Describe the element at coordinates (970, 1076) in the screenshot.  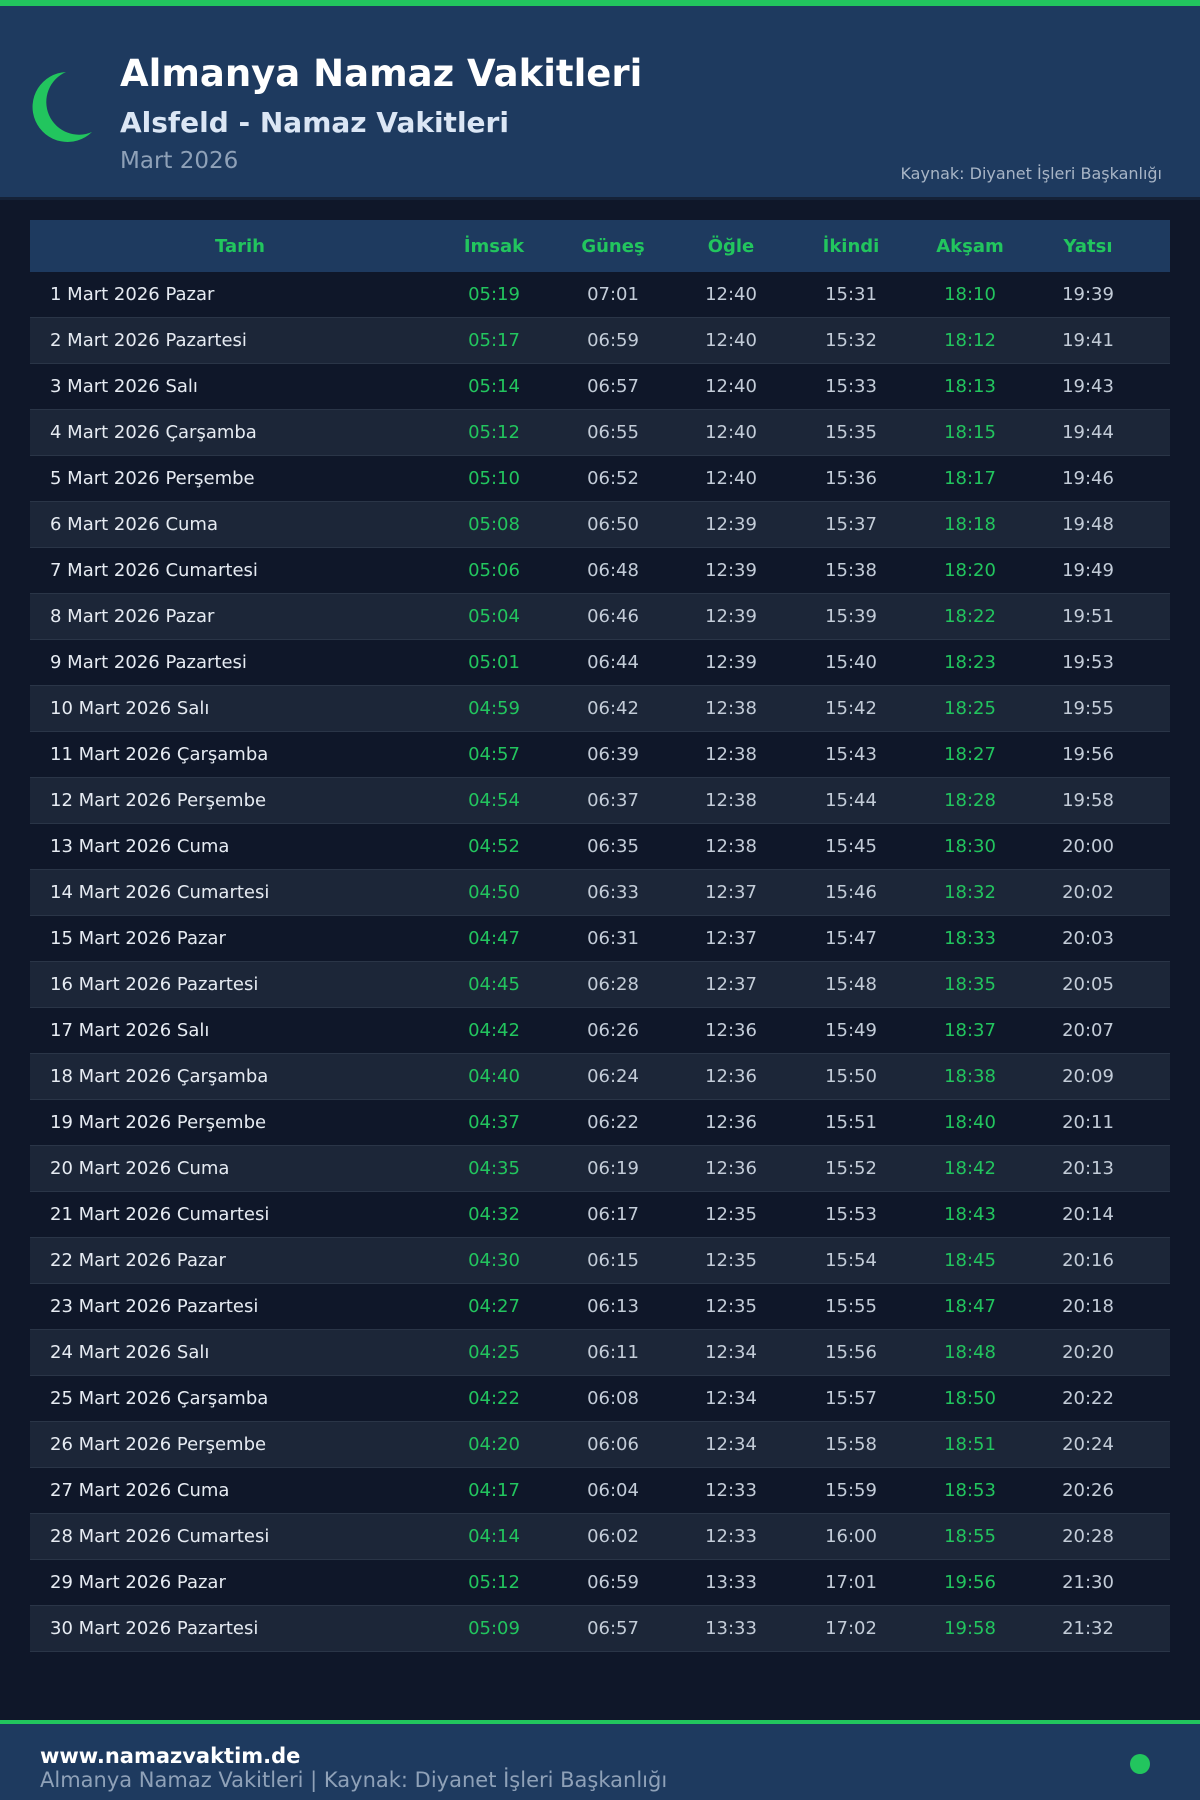
I see `cell-aksam: 18:38` at that location.